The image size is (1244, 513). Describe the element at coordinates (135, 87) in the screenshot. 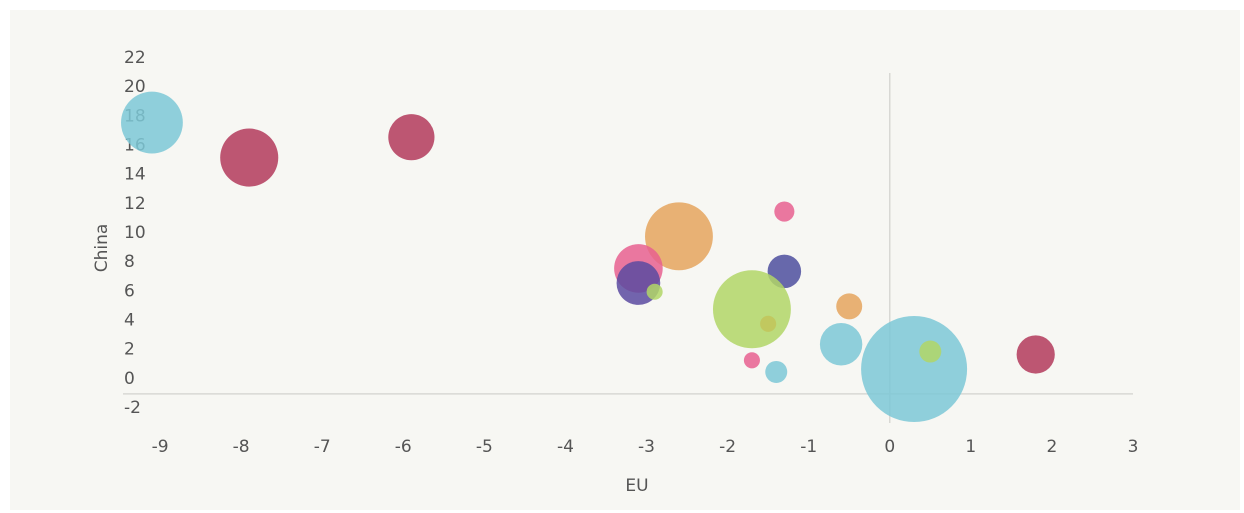

I see `y-tick-label: 20` at that location.